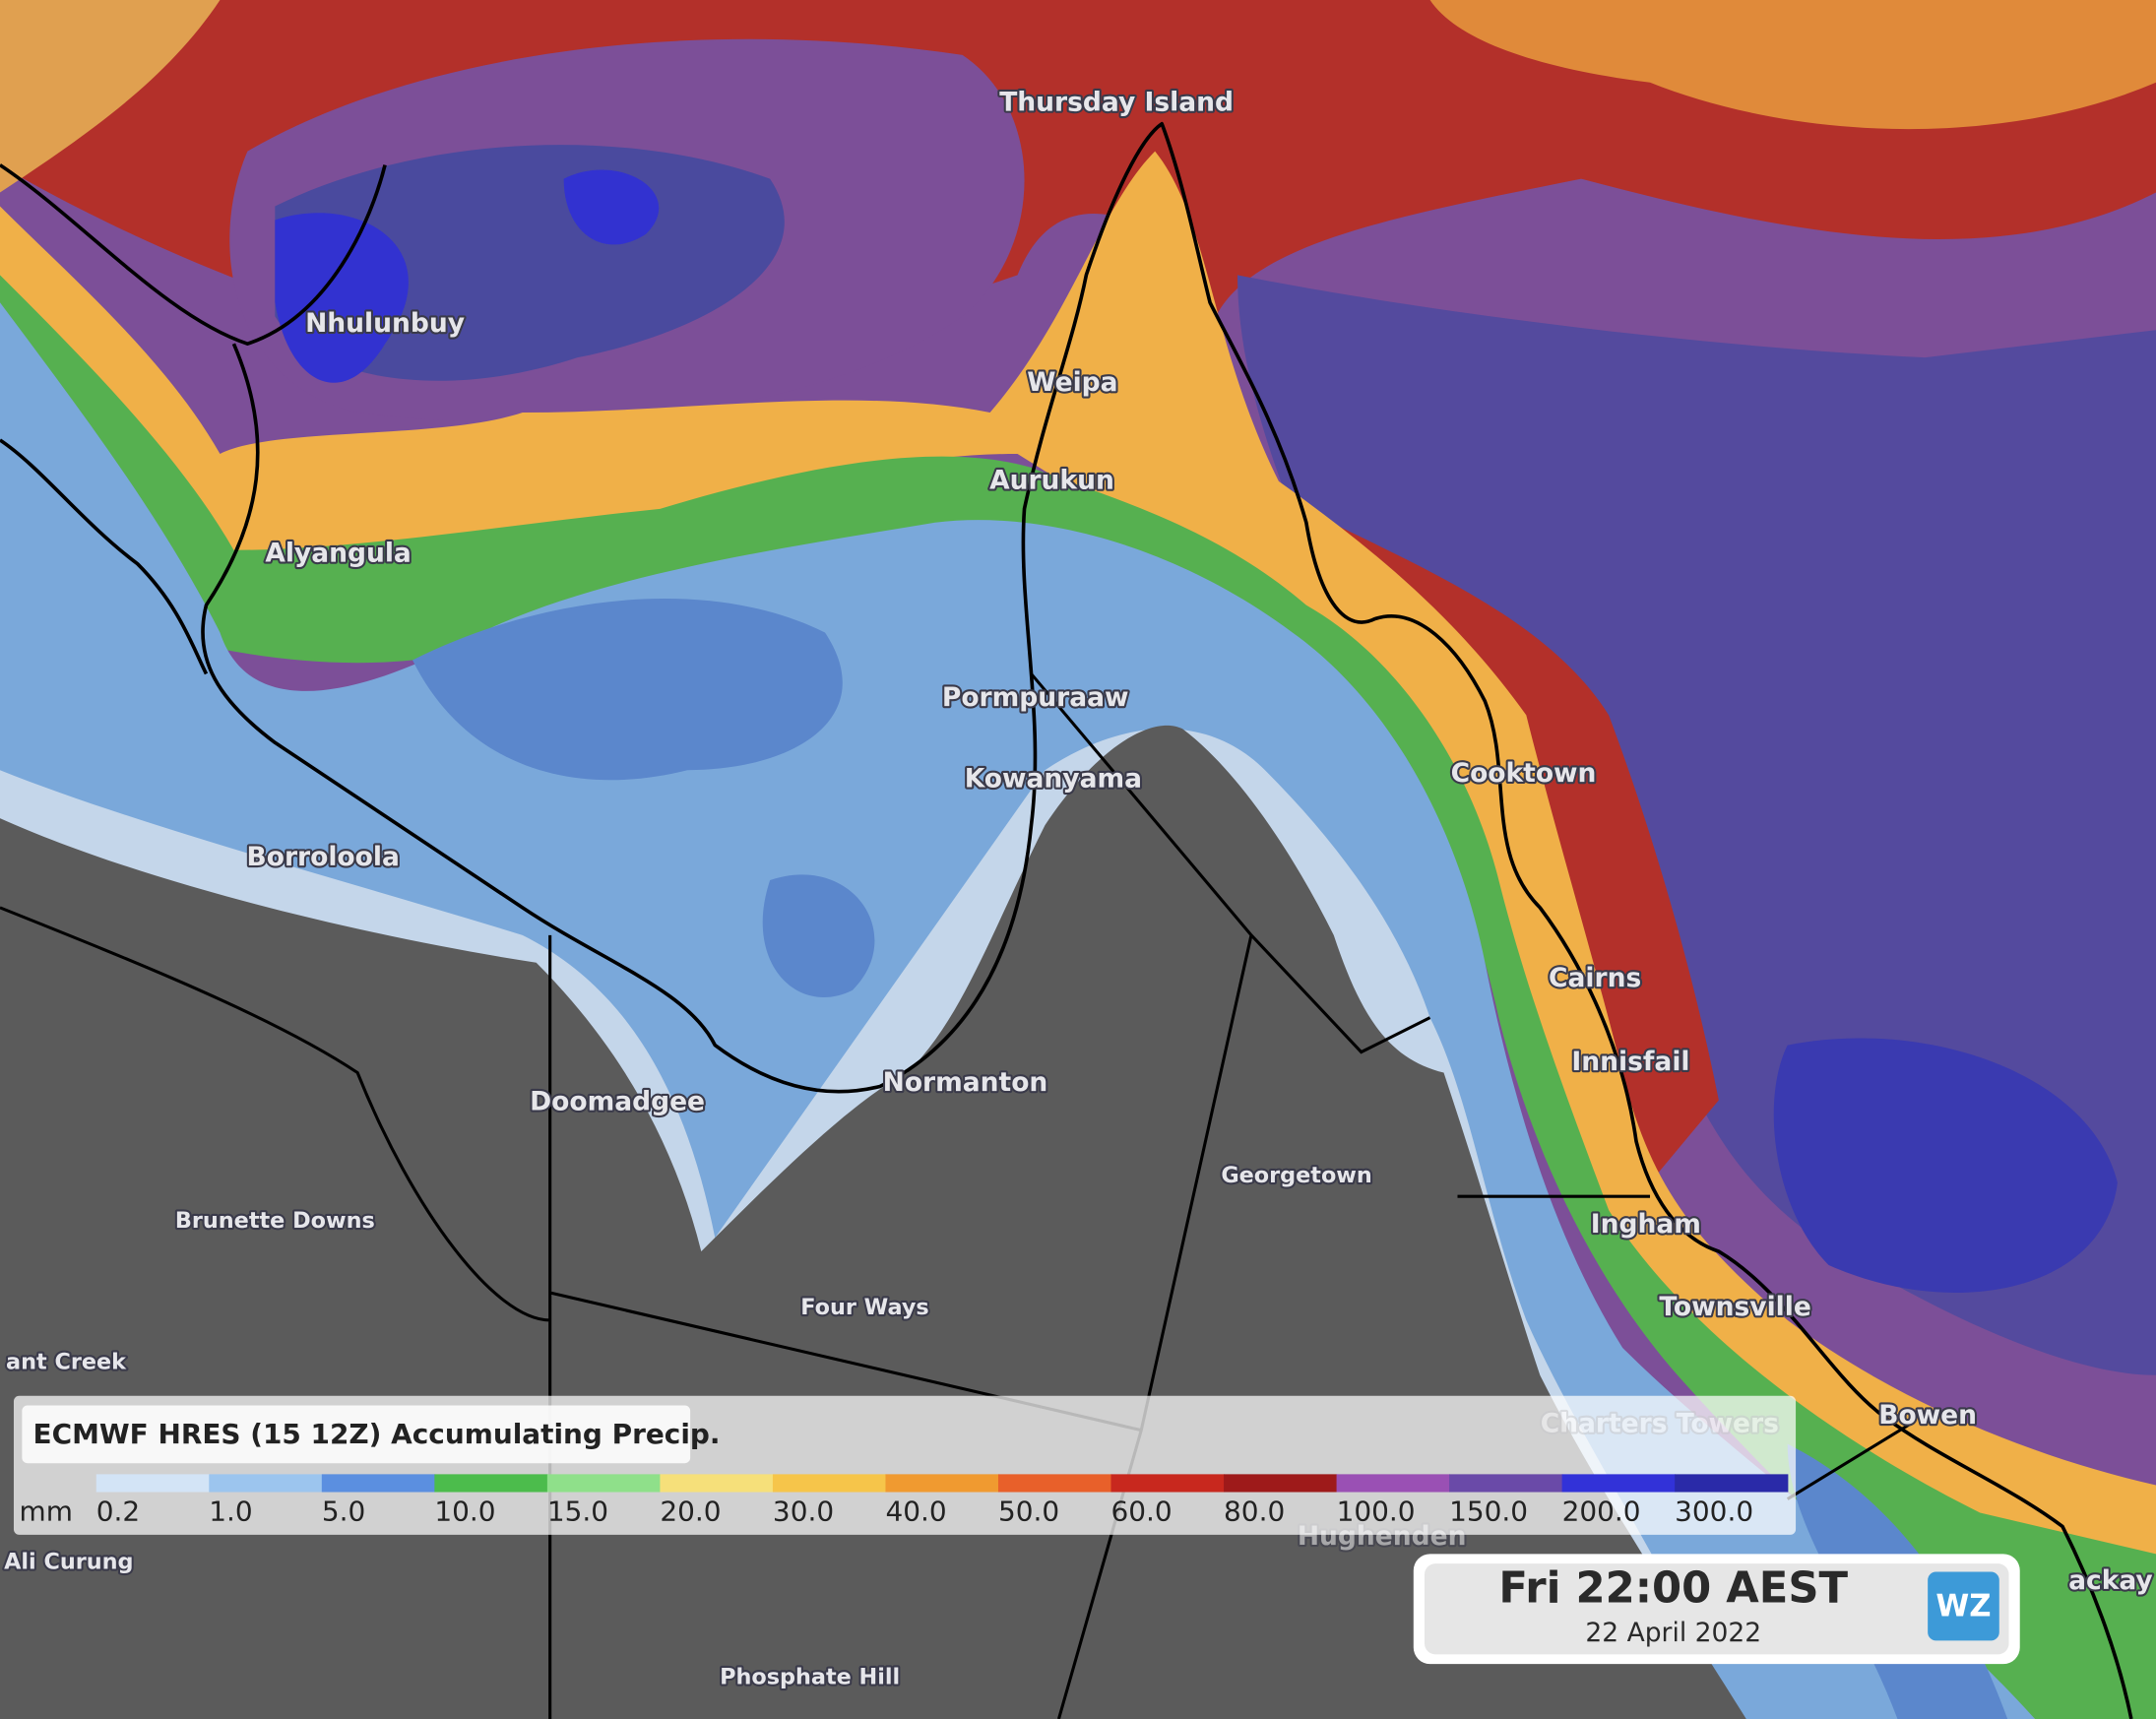 The width and height of the screenshot is (2156, 1719). Describe the element at coordinates (1142, 1511) in the screenshot. I see `legend-label: 60.0` at that location.